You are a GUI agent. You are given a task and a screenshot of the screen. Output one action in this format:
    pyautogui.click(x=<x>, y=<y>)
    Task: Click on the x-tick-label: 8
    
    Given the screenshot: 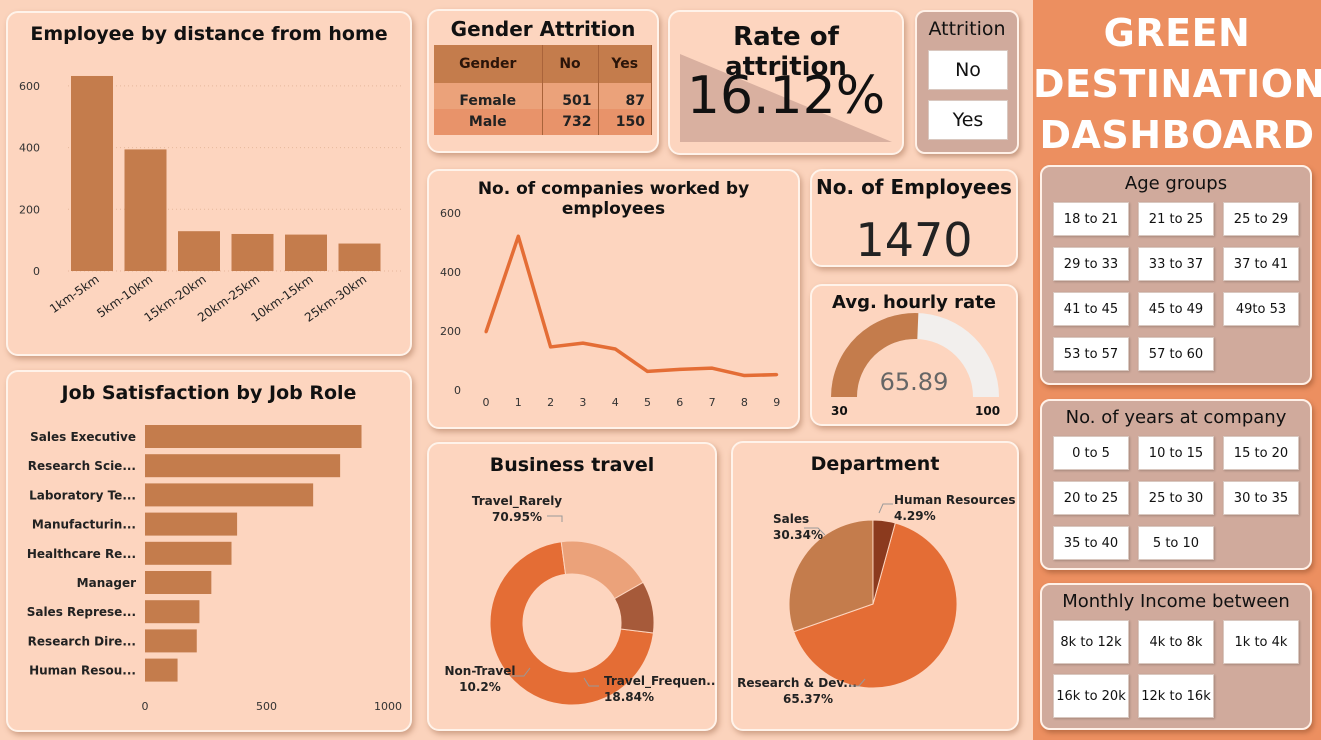 What is the action you would take?
    pyautogui.click(x=744, y=402)
    